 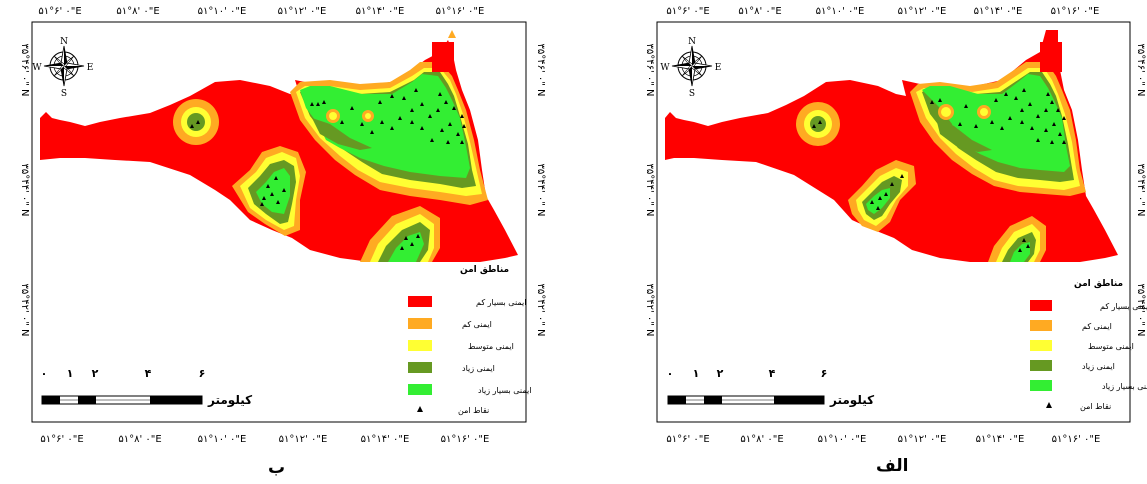 I want to click on compass-s: S, so click(x=64, y=94).